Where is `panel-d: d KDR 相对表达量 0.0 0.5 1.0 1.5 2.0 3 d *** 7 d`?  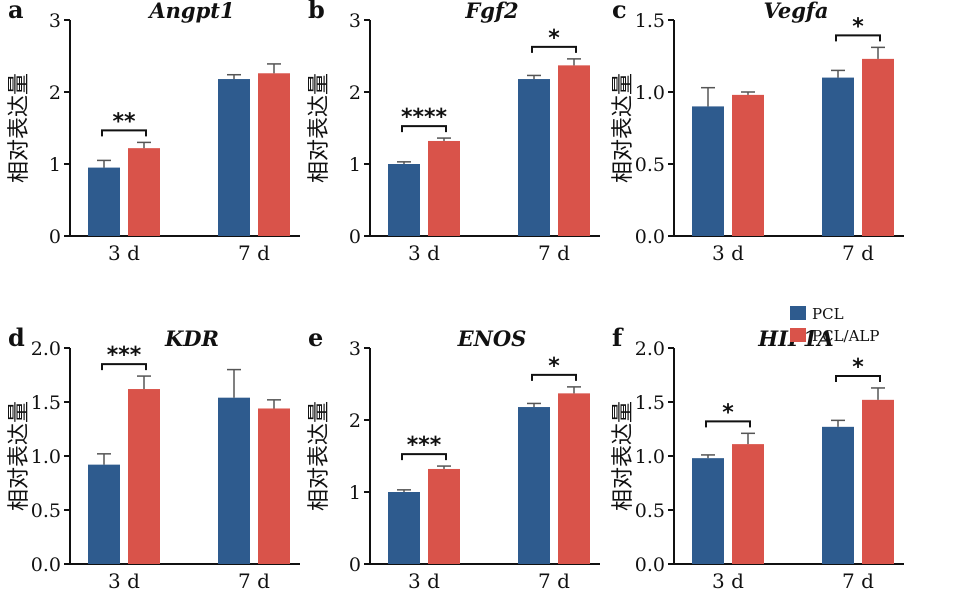 panel-d: d KDR 相对表达量 0.0 0.5 1.0 1.5 2.0 3 d *** 7 d is located at coordinates (153, 458).